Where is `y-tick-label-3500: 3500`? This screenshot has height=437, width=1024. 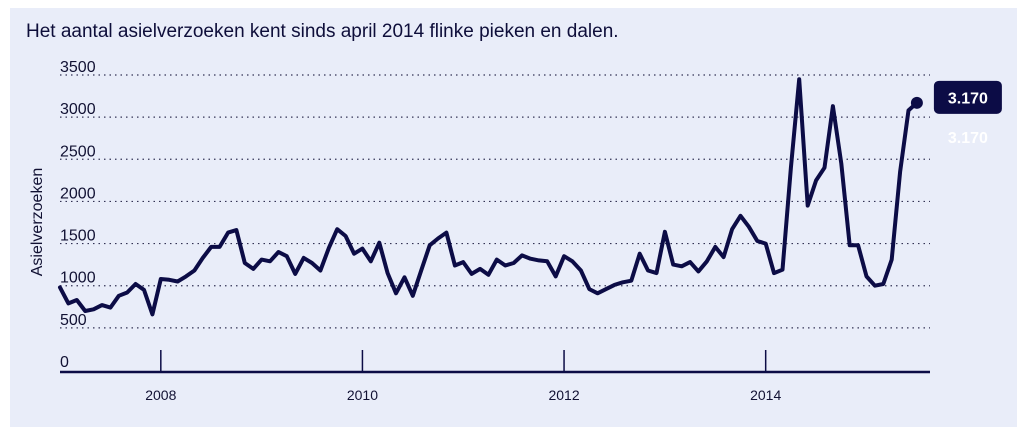
y-tick-label-3500: 3500 is located at coordinates (78, 67).